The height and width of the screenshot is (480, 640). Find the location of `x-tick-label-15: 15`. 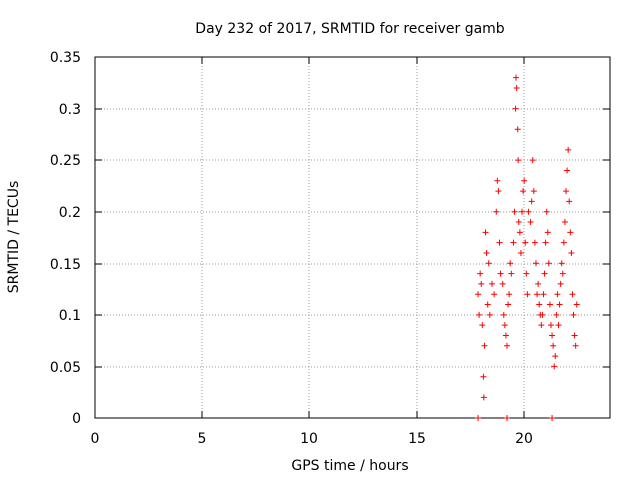

x-tick-label-15: 15 is located at coordinates (417, 439).